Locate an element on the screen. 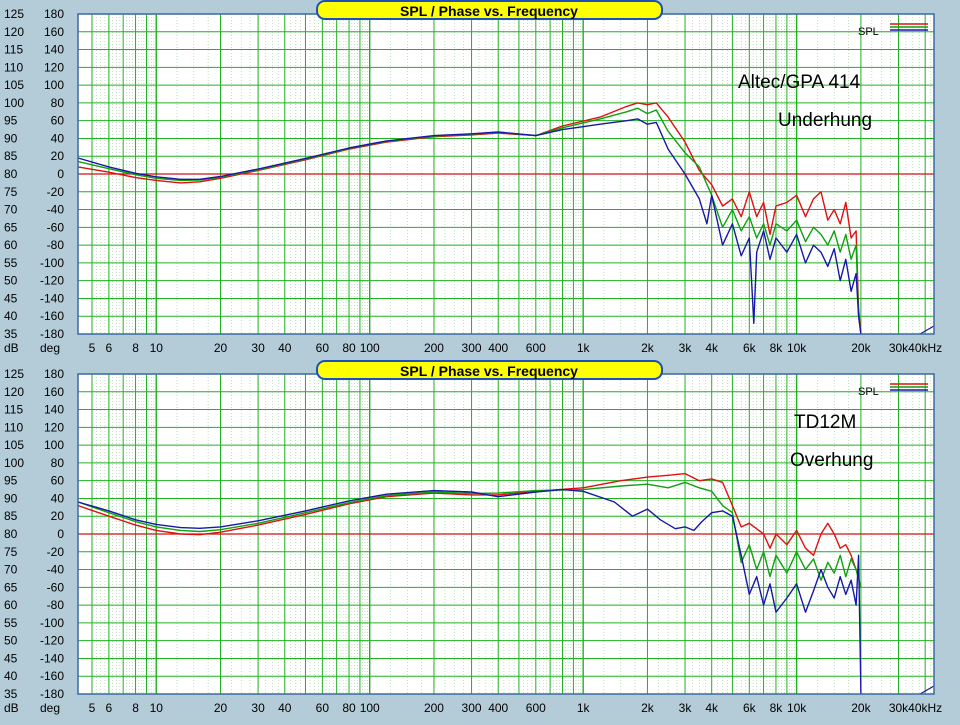 The height and width of the screenshot is (725, 960). annotation-line-1: Altec/GPA 414 is located at coordinates (799, 82).